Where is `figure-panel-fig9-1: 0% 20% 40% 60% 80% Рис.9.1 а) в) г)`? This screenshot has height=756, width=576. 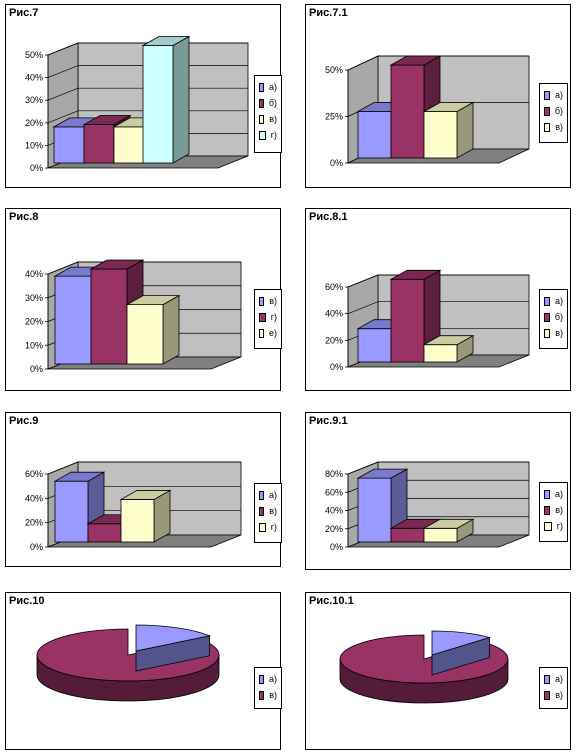 figure-panel-fig9-1: 0% 20% 40% 60% 80% Рис.9.1 а) в) г) is located at coordinates (438, 491).